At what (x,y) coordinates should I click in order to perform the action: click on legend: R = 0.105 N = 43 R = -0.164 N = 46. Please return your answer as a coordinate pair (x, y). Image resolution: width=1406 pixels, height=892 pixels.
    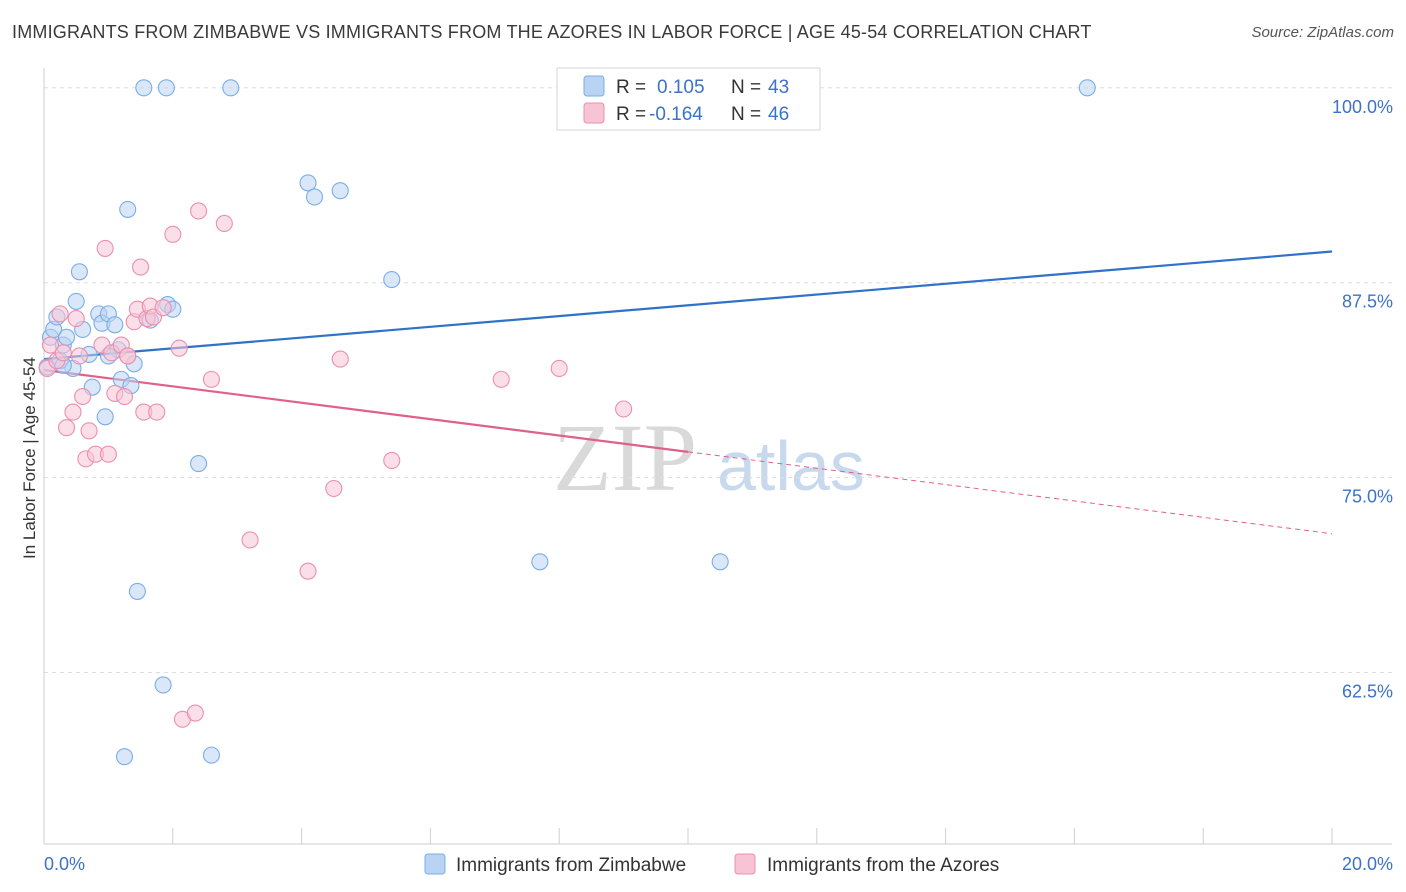
    Looking at the image, I should click on (688, 99).